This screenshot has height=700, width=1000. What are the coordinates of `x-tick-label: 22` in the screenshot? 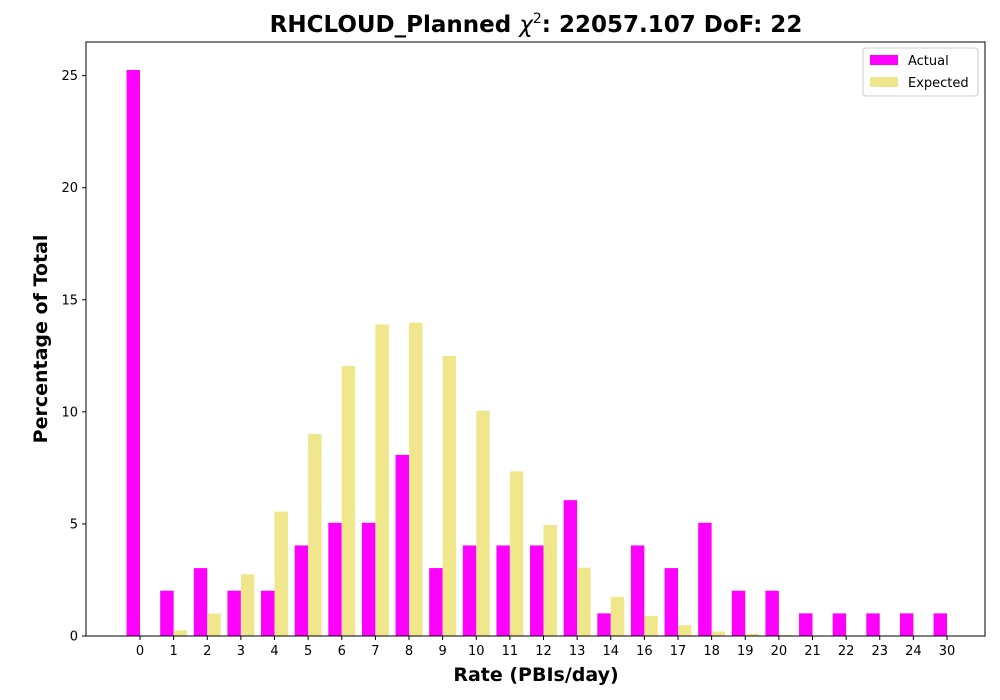 It's located at (846, 651).